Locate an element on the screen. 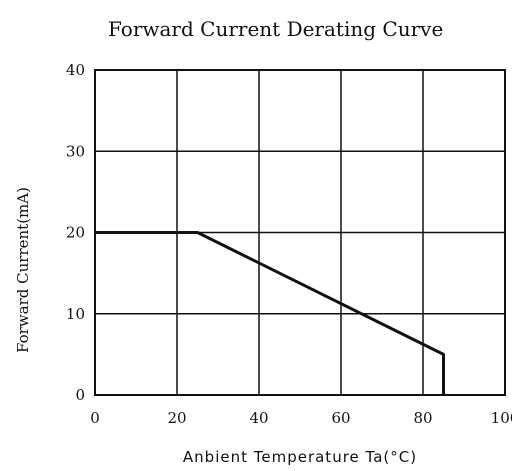 This screenshot has height=471, width=512. y-tick-label: 20 is located at coordinates (75, 233).